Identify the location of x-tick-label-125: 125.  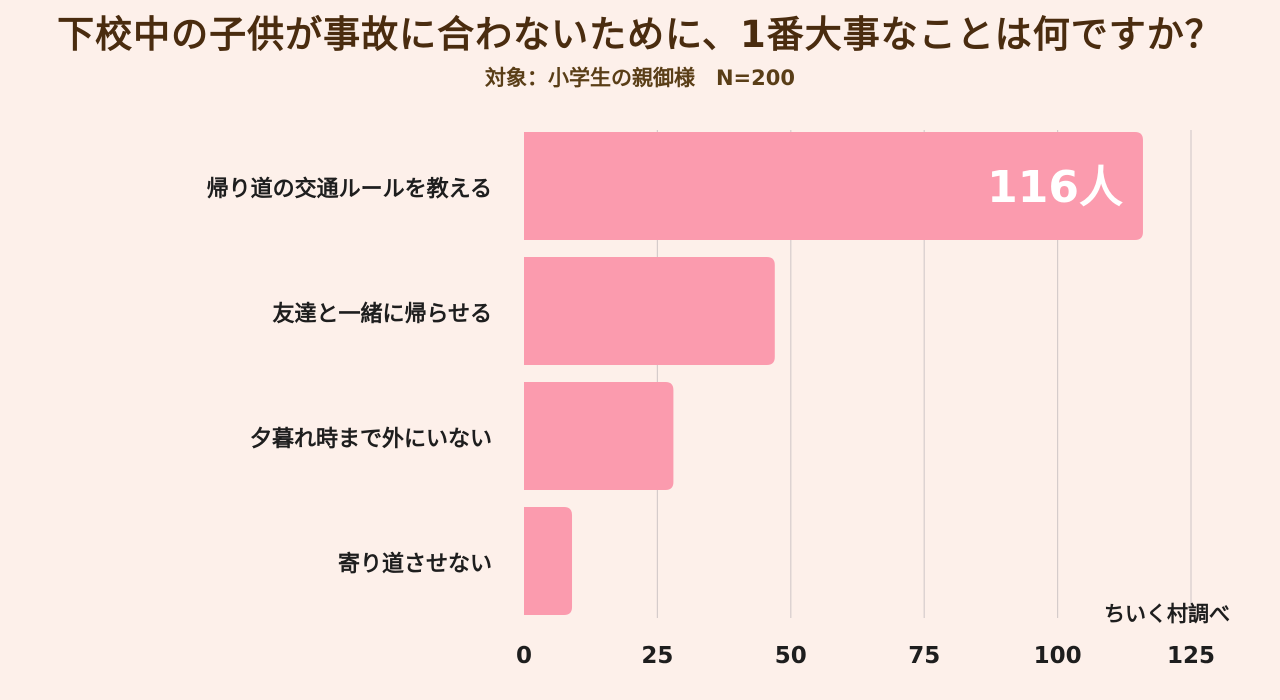
(1191, 656).